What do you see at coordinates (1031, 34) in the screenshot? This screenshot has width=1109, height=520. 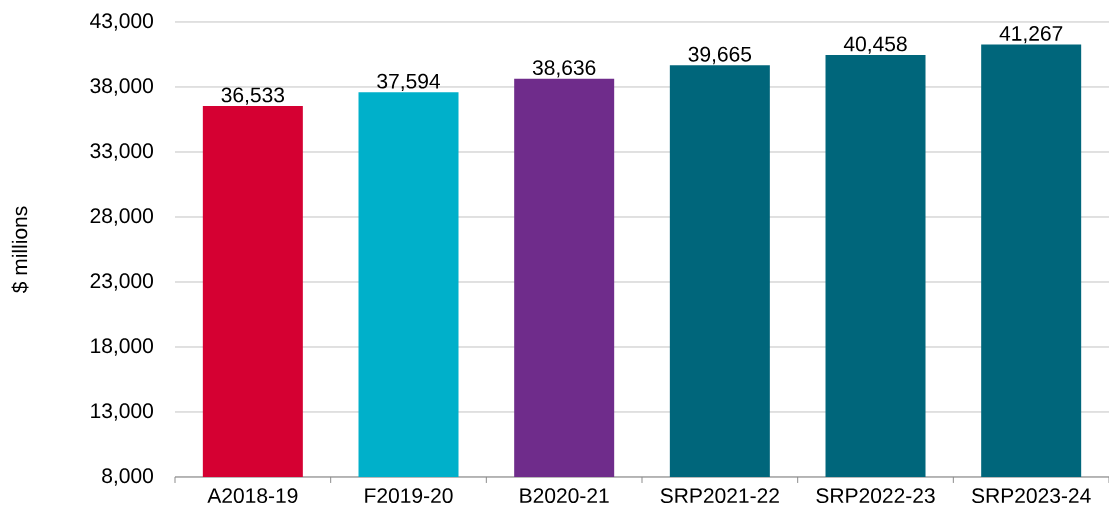 I see `data-label: 41,267` at bounding box center [1031, 34].